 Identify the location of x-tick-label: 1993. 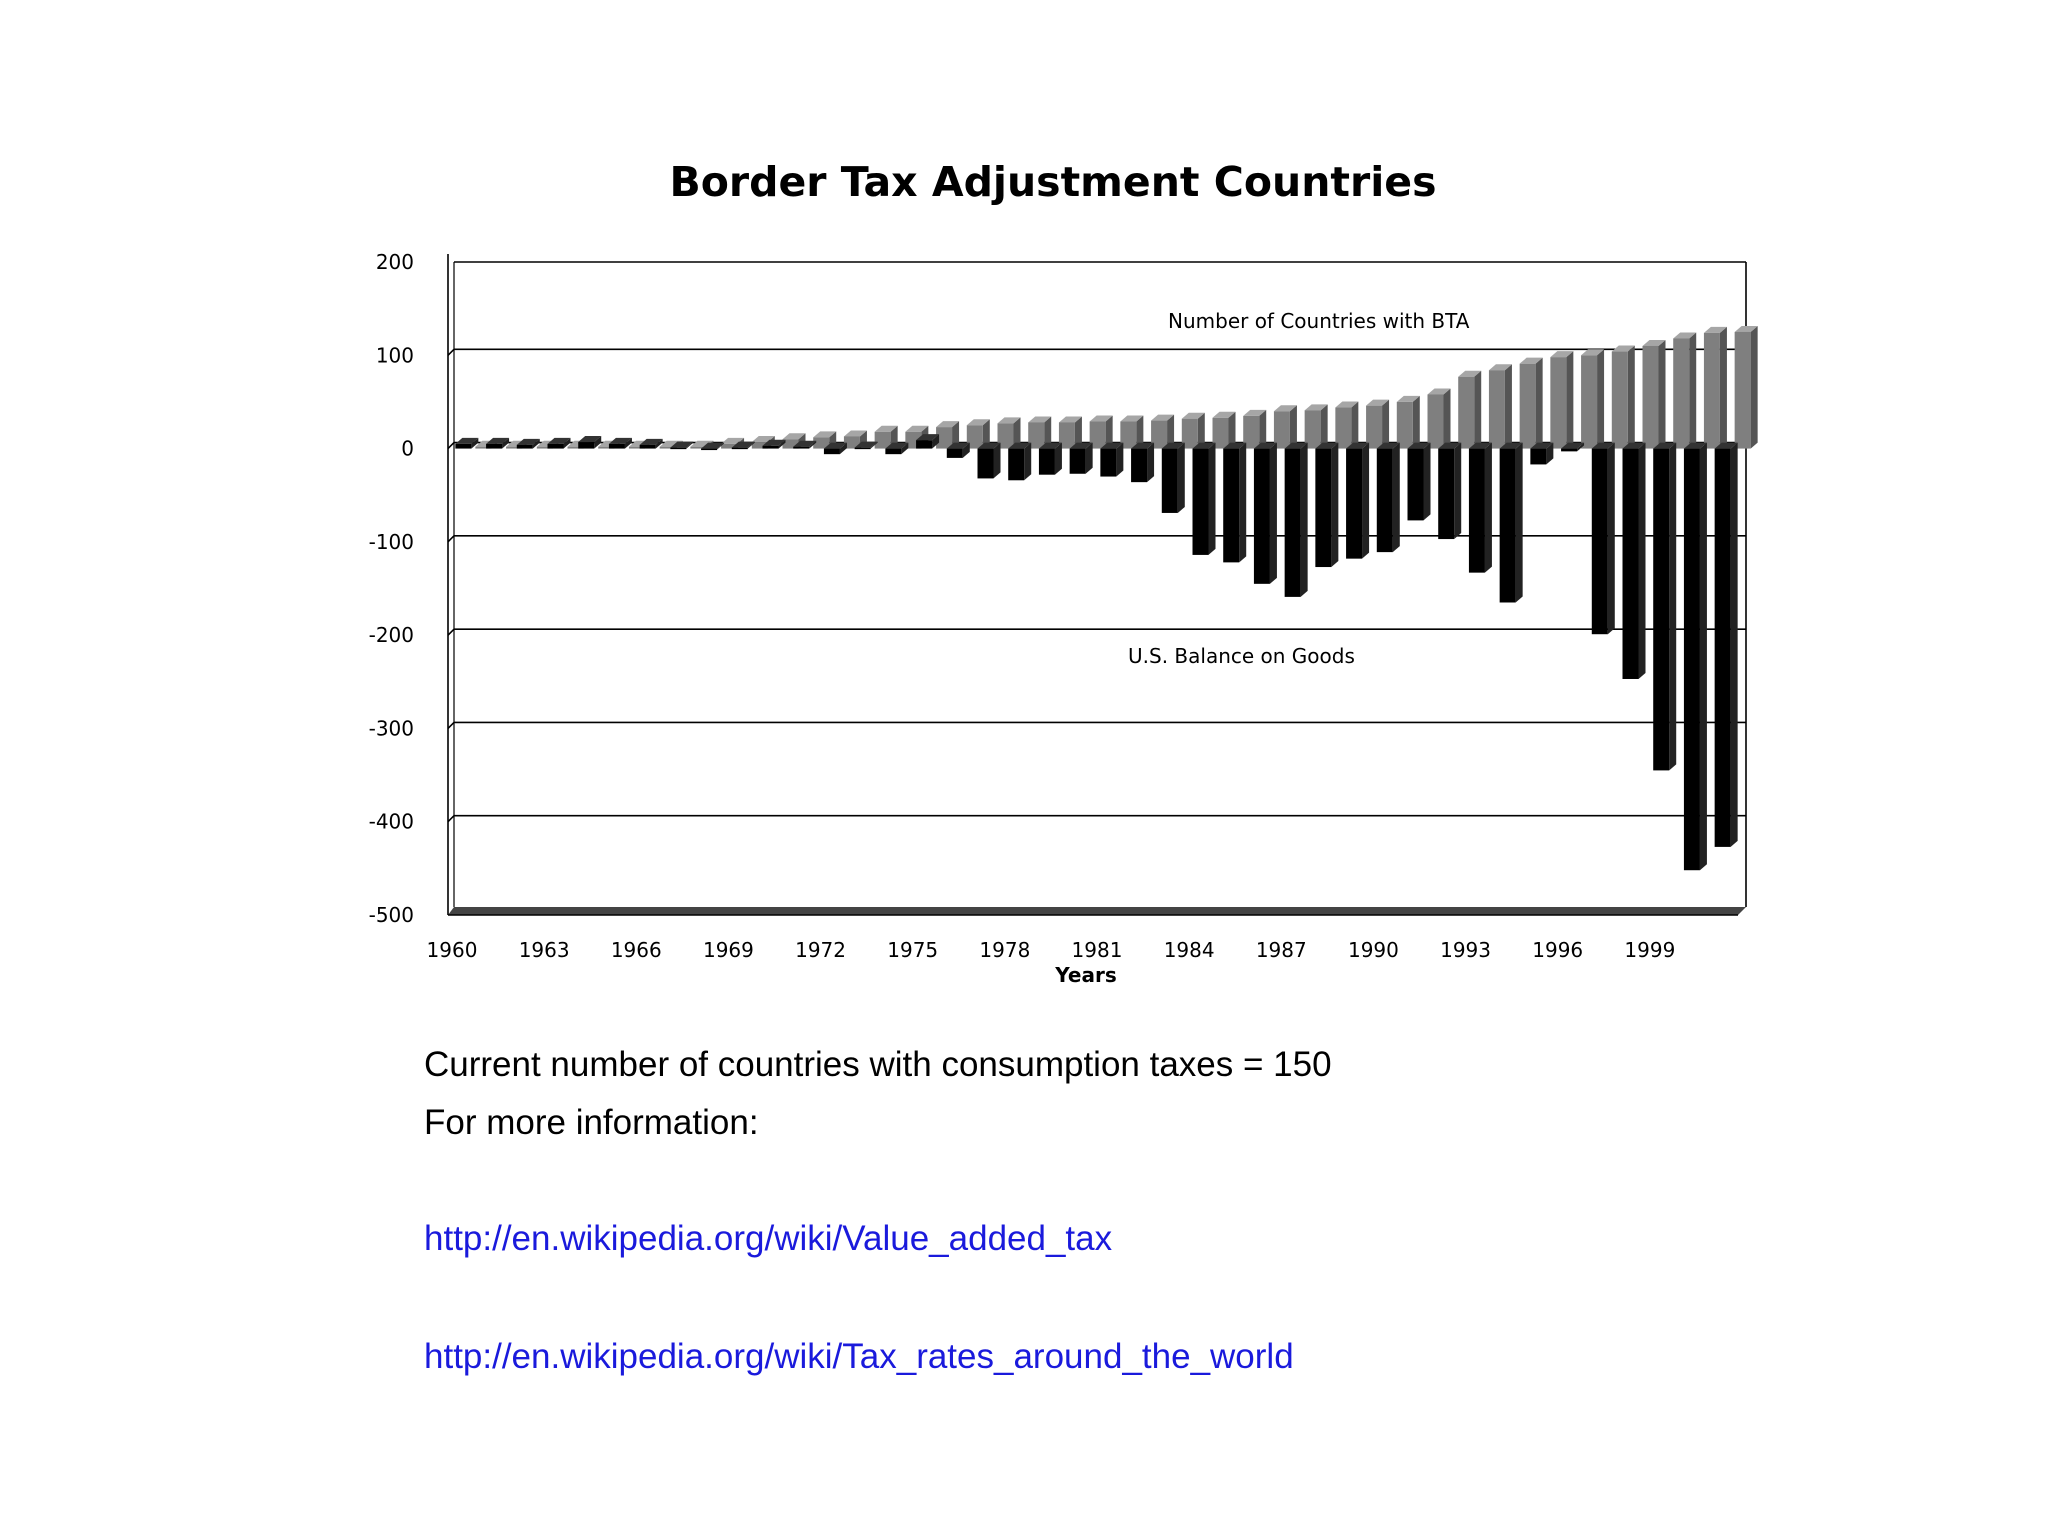
(1465, 950).